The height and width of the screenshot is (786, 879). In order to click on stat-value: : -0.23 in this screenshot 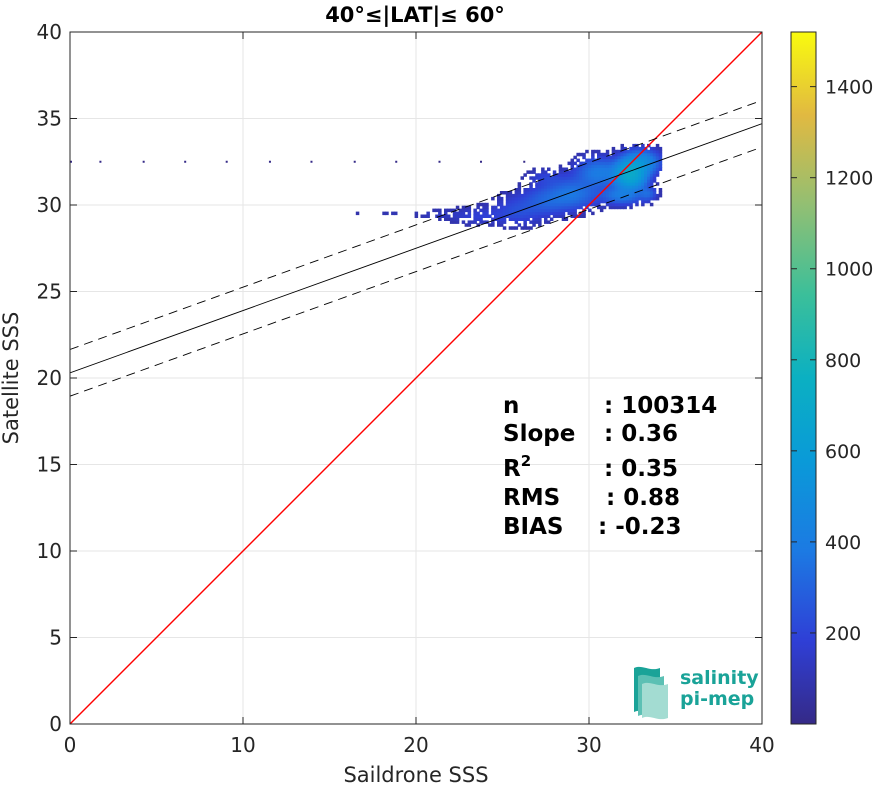, I will do `click(640, 527)`.